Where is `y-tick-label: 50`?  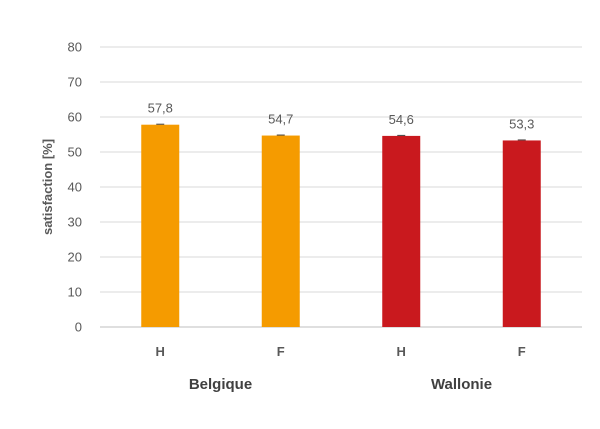
y-tick-label: 50 is located at coordinates (75, 152).